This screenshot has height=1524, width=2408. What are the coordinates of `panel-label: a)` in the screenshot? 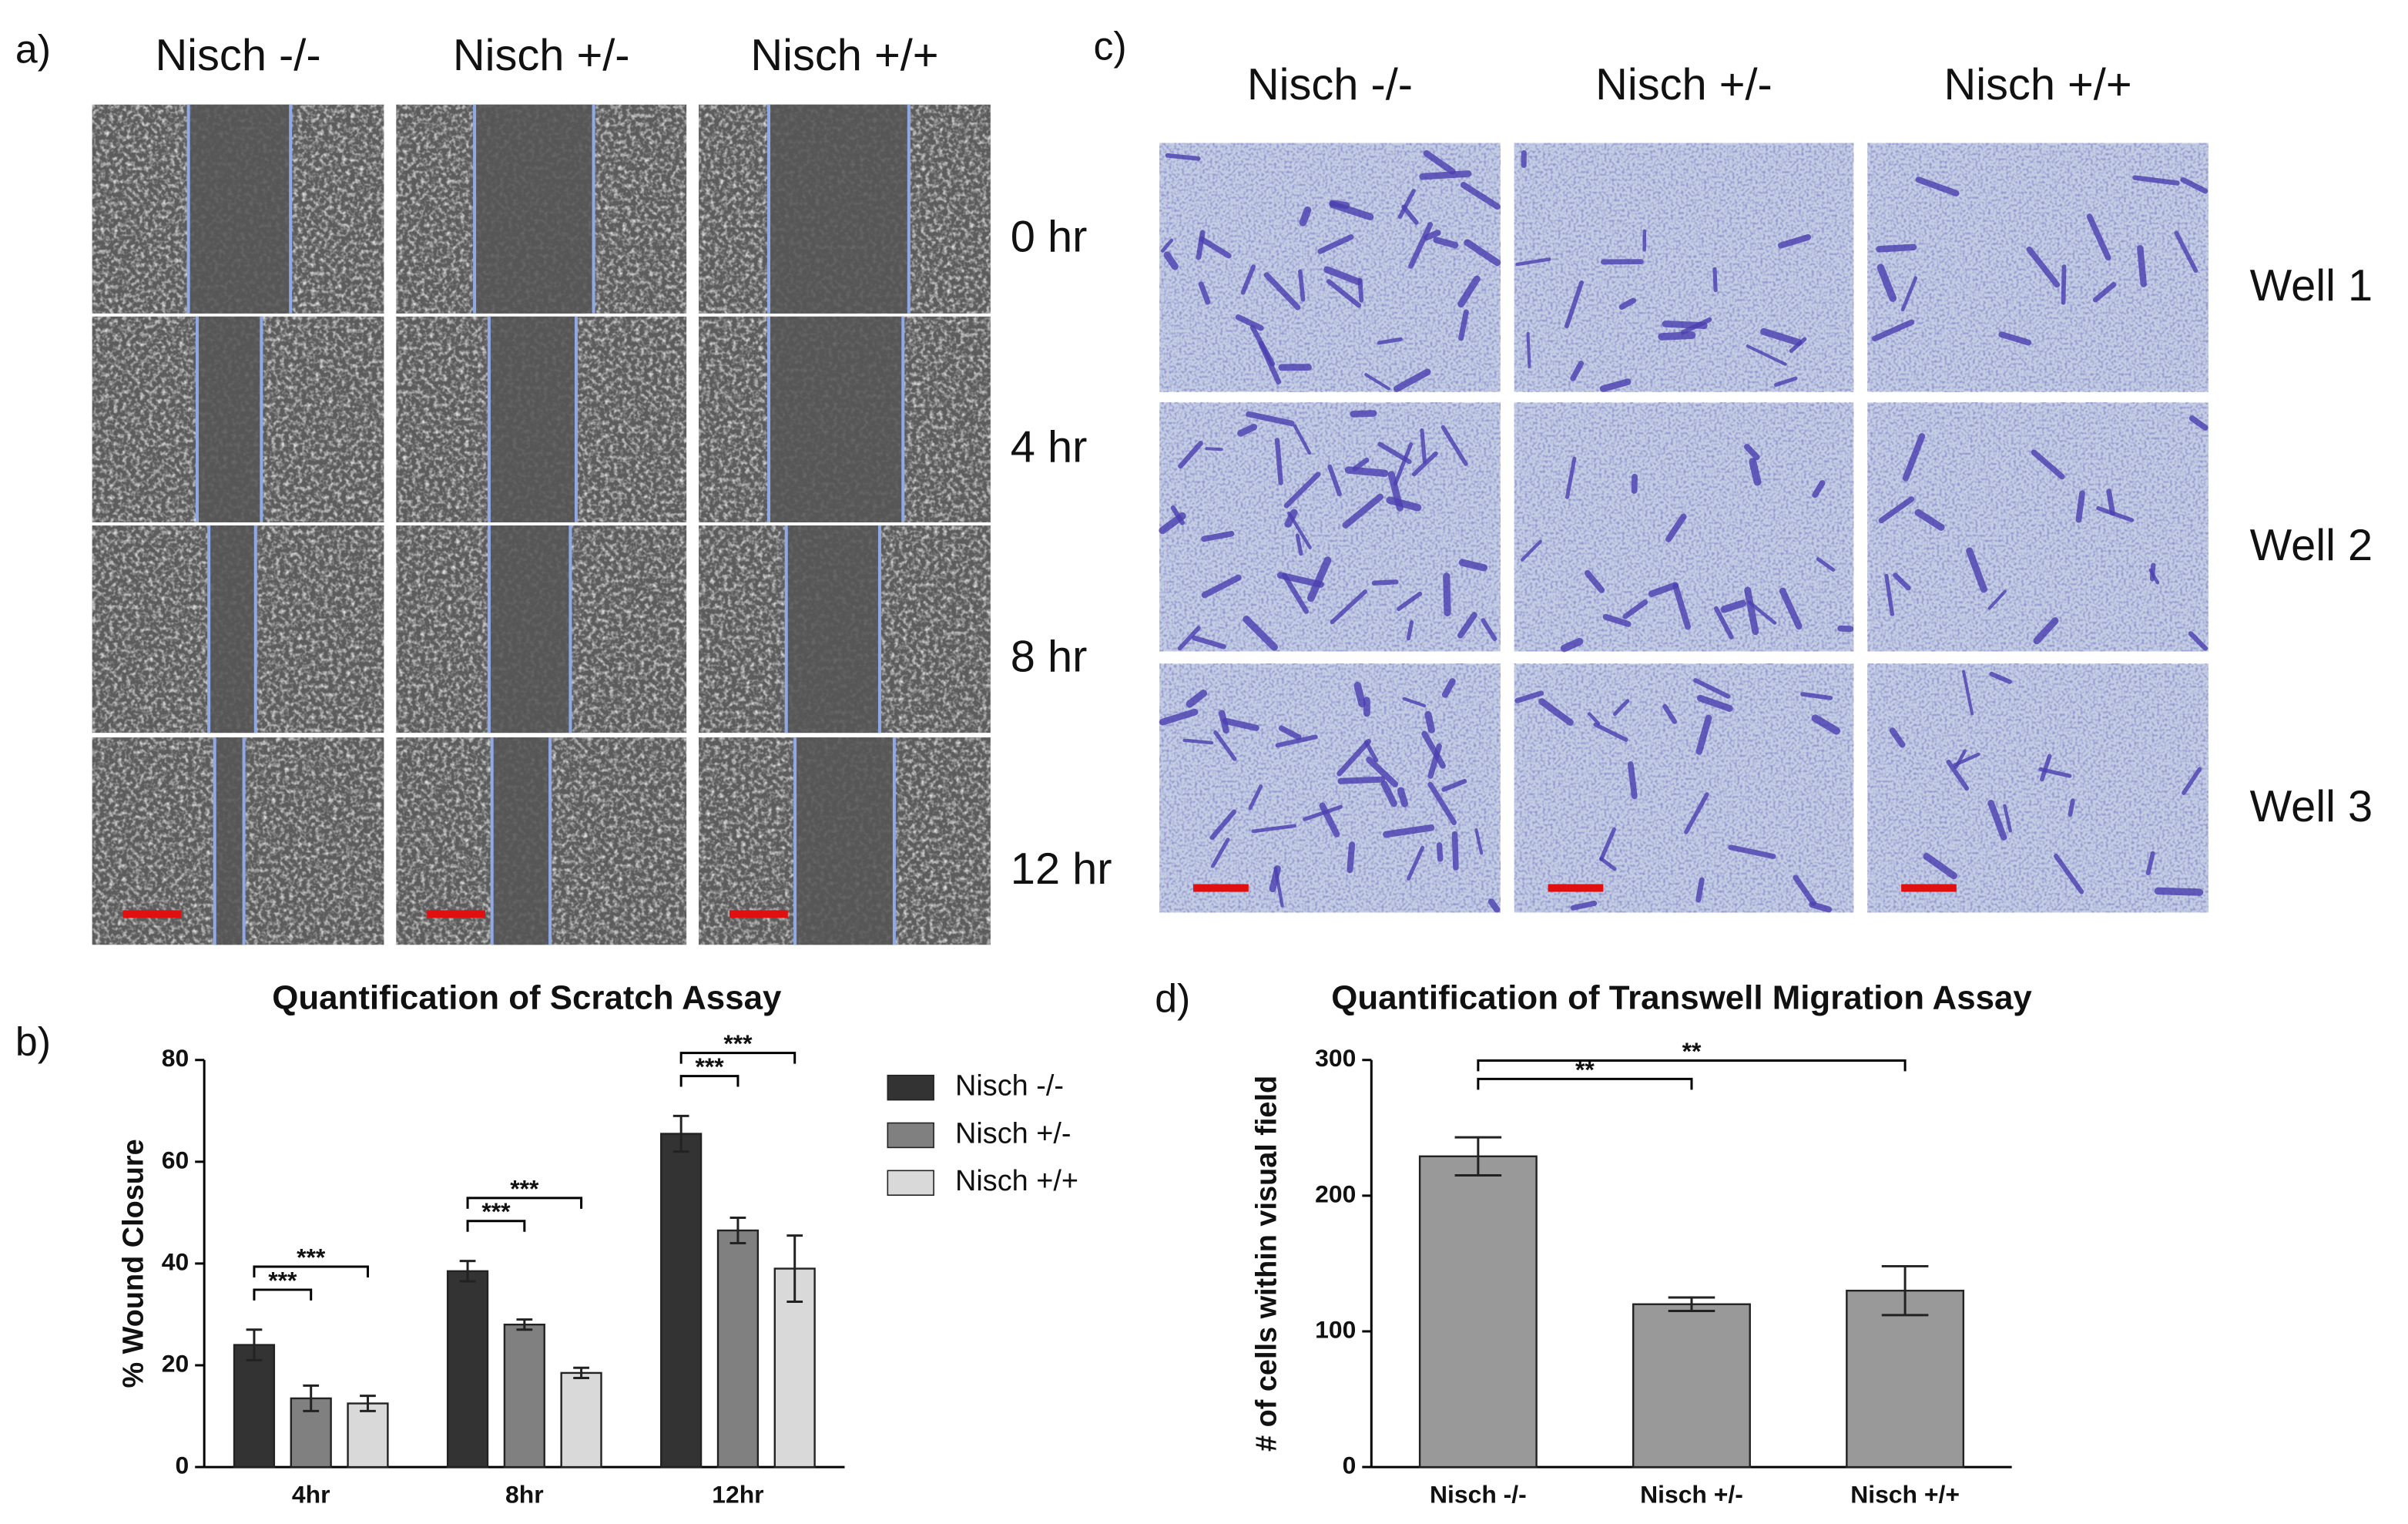 It's located at (33, 49).